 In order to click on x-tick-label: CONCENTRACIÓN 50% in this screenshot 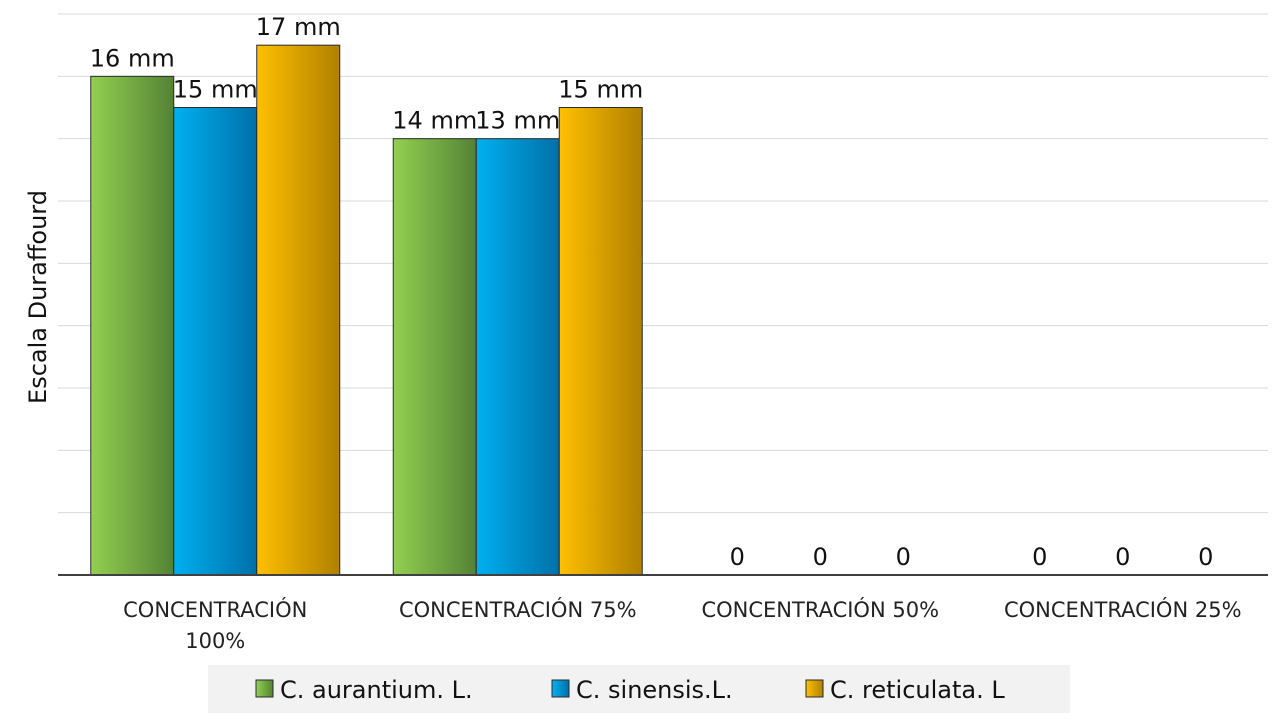, I will do `click(820, 609)`.